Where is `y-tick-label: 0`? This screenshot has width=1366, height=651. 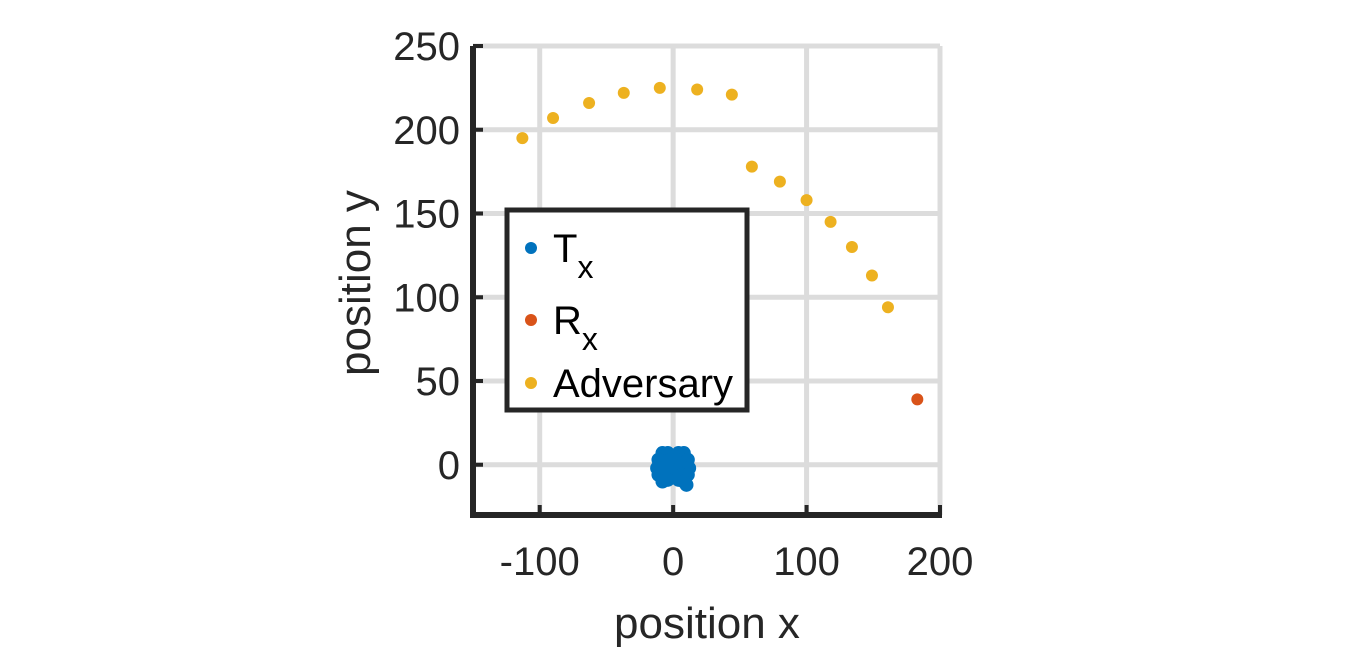 y-tick-label: 0 is located at coordinates (449, 466).